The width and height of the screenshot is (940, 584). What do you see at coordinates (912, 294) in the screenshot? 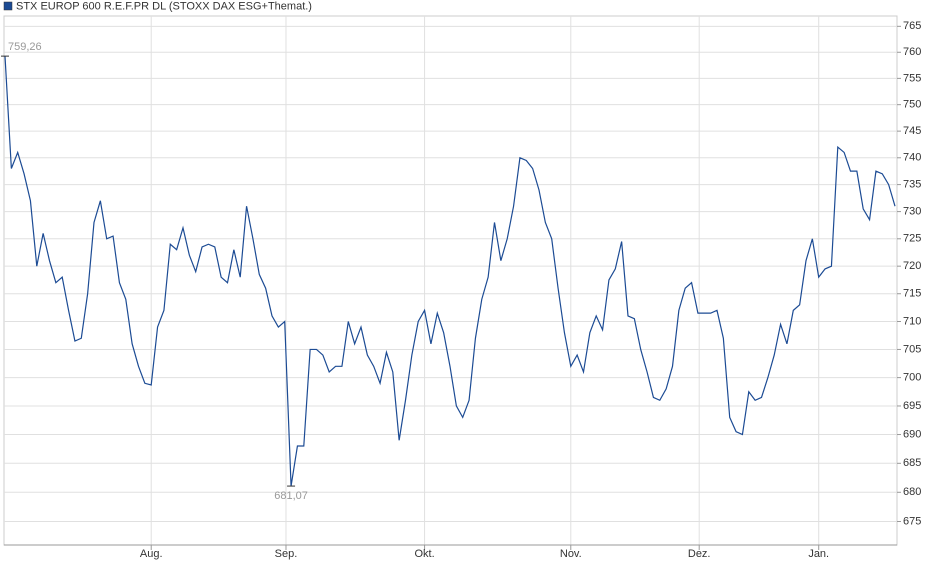
I see `y-tick-label: 715` at bounding box center [912, 294].